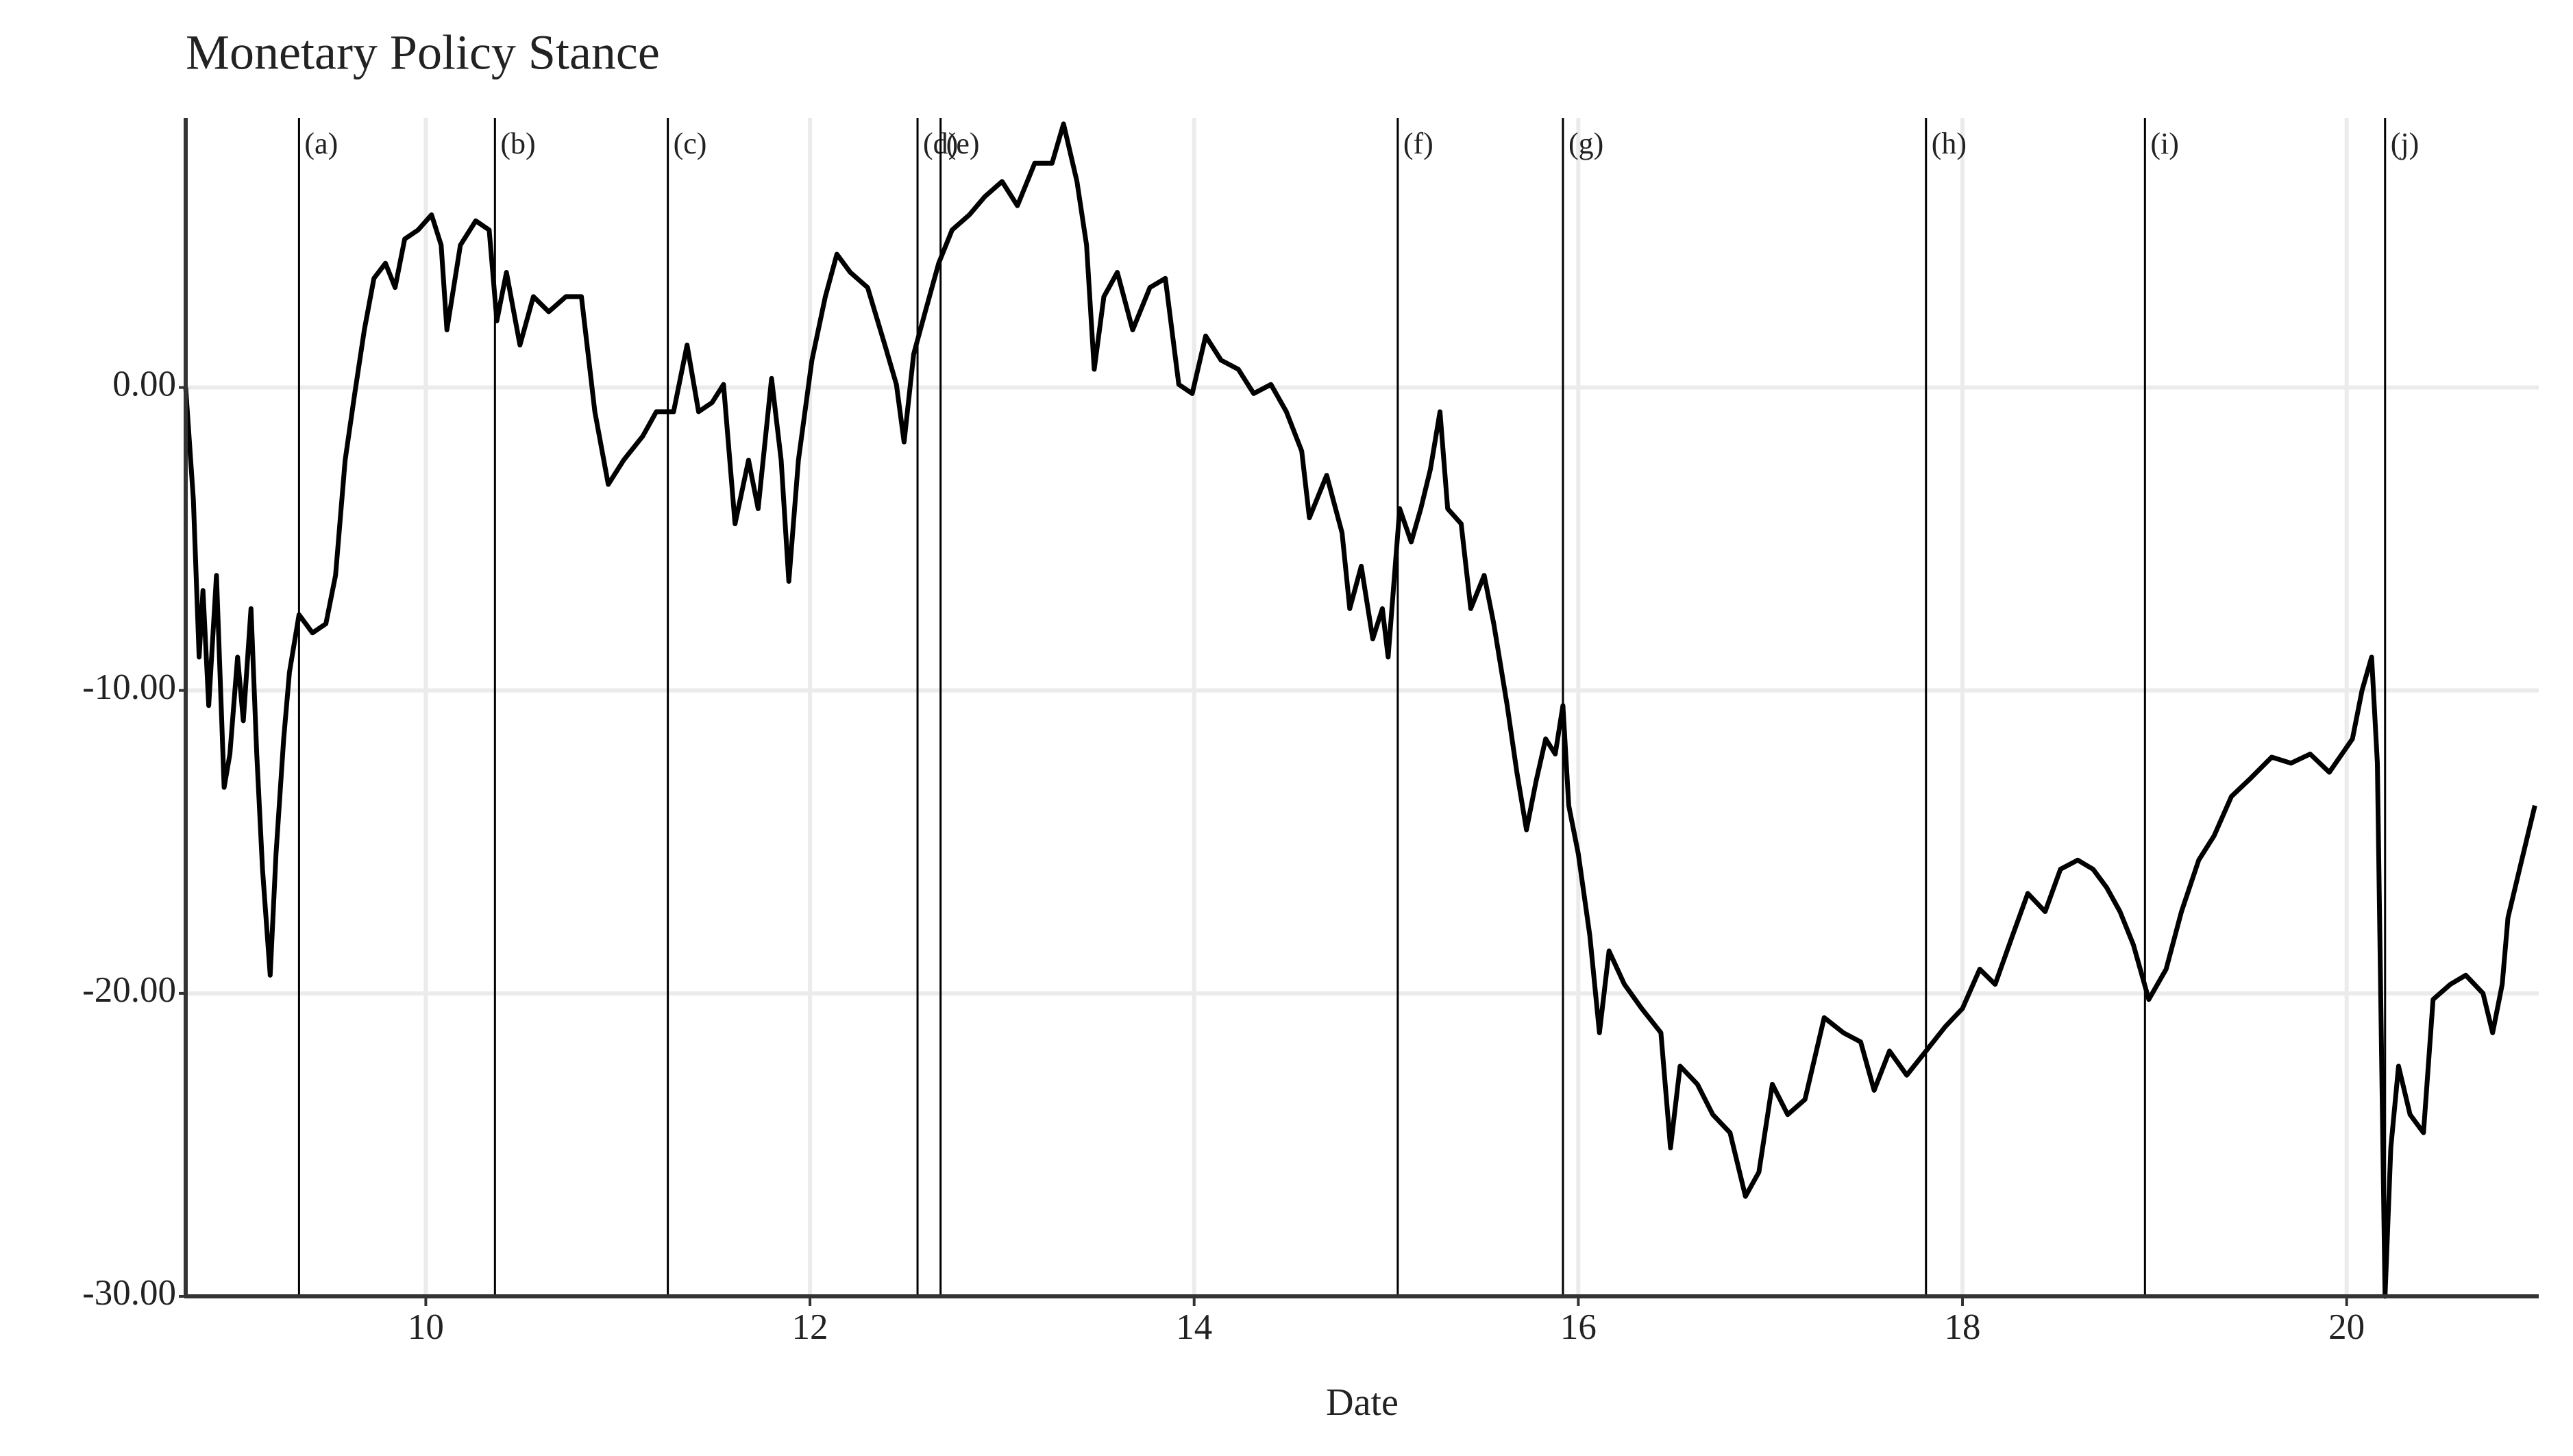 The image size is (2573, 1456). I want to click on chart-title: Monetary Policy Stance, so click(423, 52).